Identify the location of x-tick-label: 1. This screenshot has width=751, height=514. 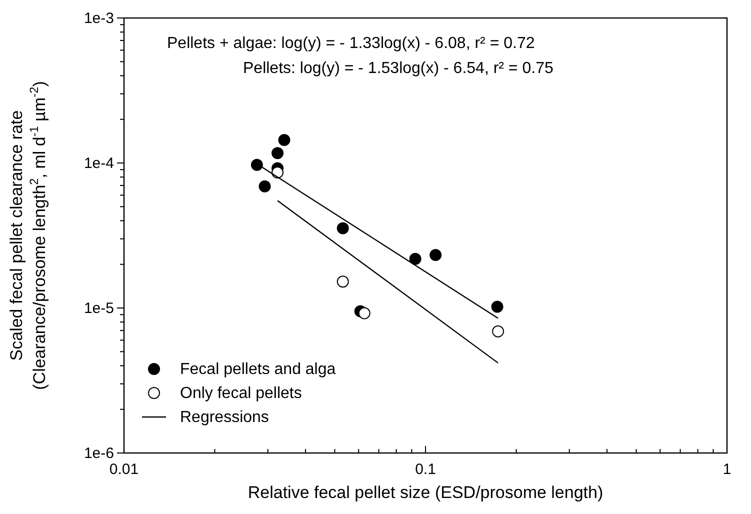
(727, 469).